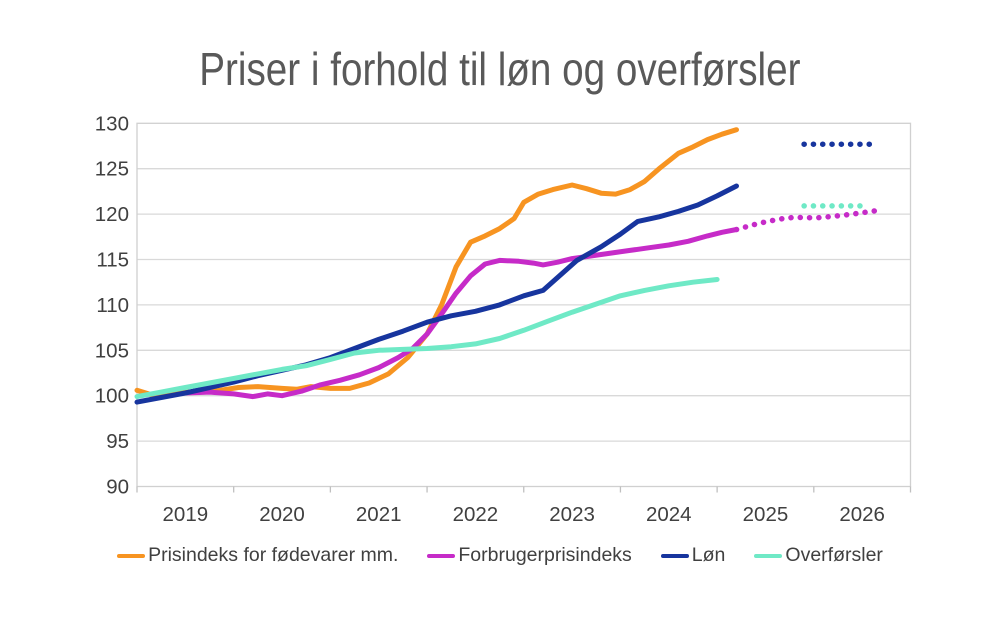  I want to click on y-tick-label: 125, so click(112, 169).